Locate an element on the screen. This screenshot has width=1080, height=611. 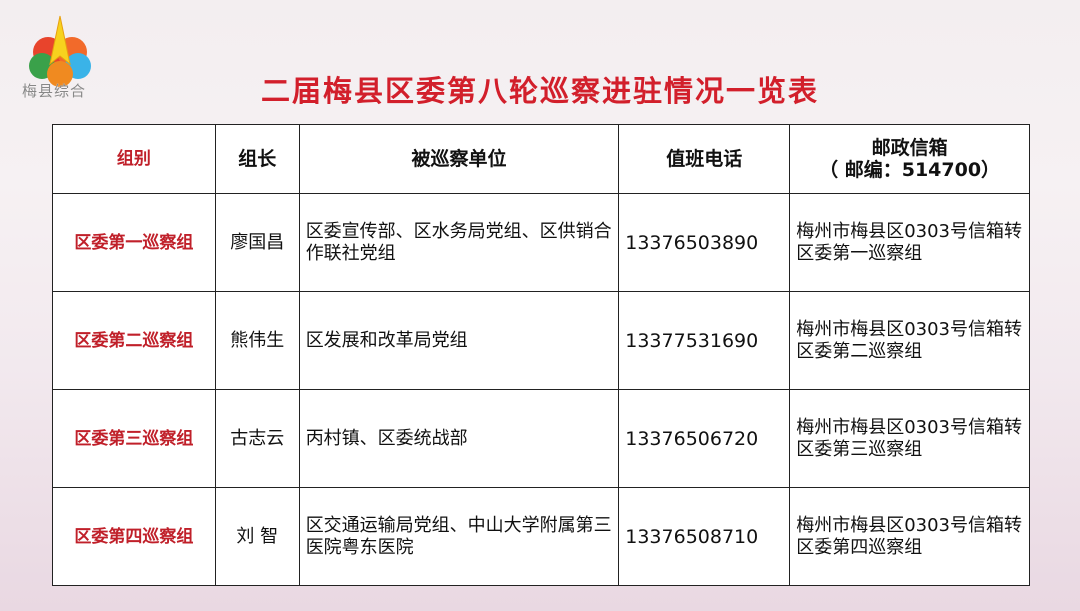
cell-phone: 13376503890 is located at coordinates (704, 242).